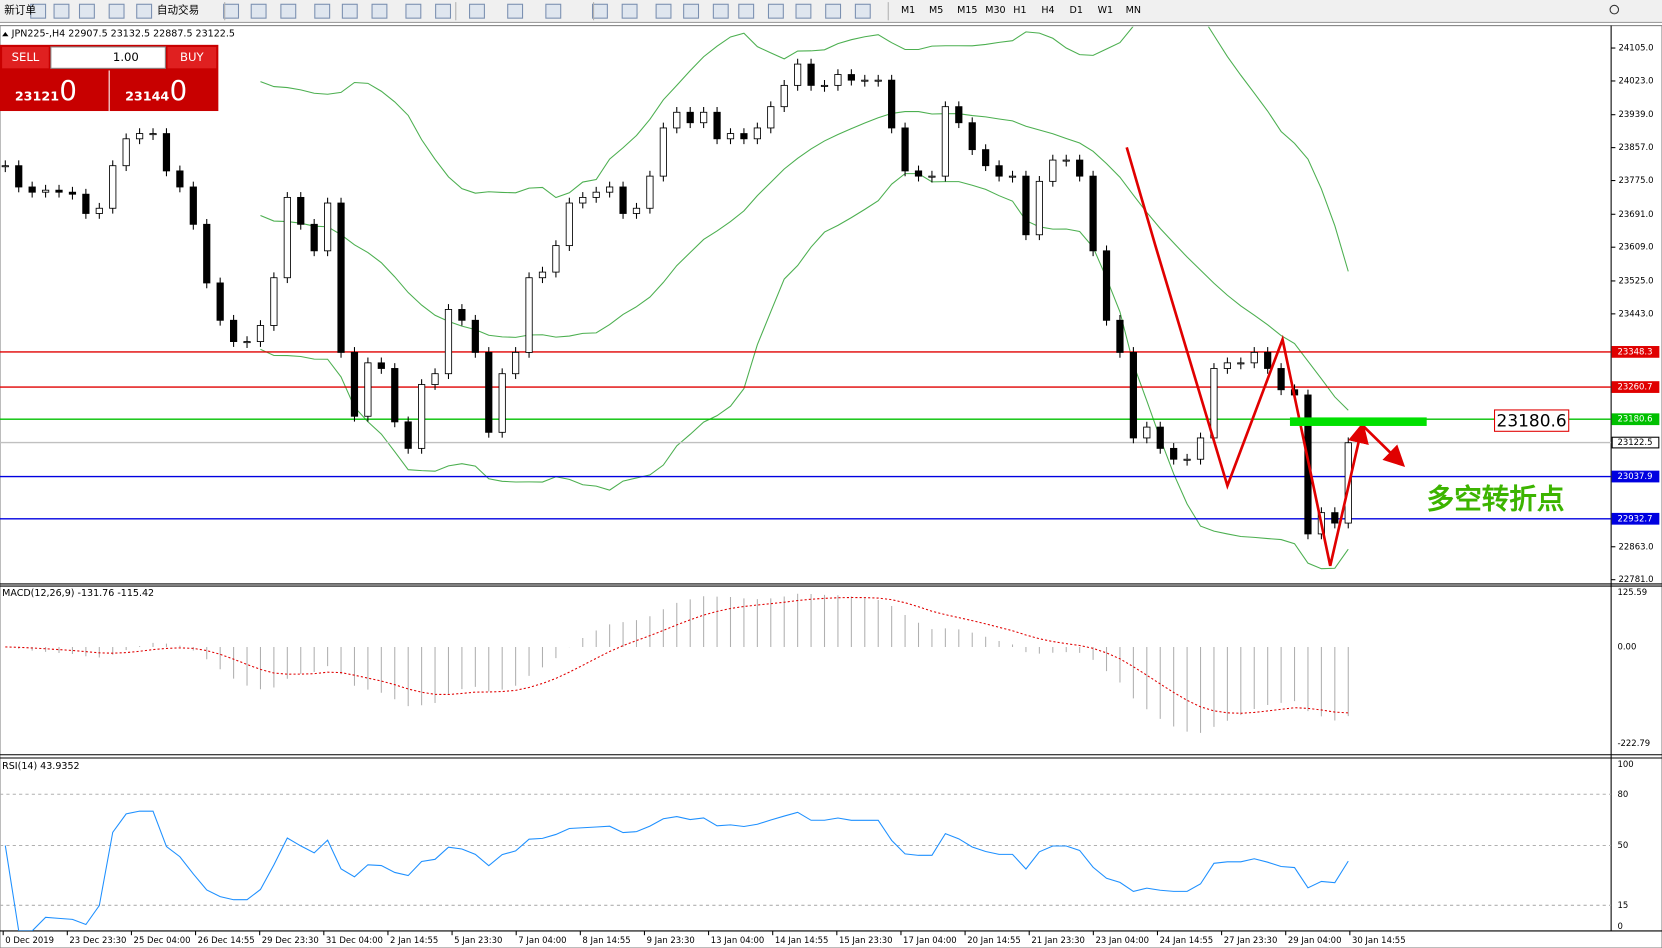 This screenshot has width=1662, height=948. I want to click on time-label: 13 Jan 04:00, so click(738, 941).